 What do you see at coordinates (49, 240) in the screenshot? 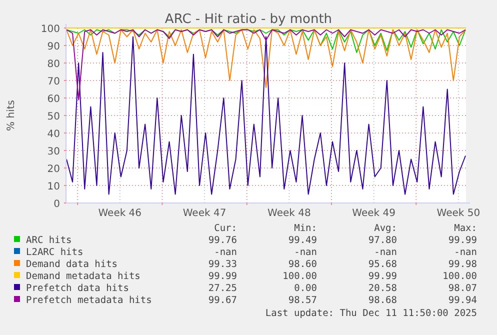
I see `legend-label: ARC hits` at bounding box center [49, 240].